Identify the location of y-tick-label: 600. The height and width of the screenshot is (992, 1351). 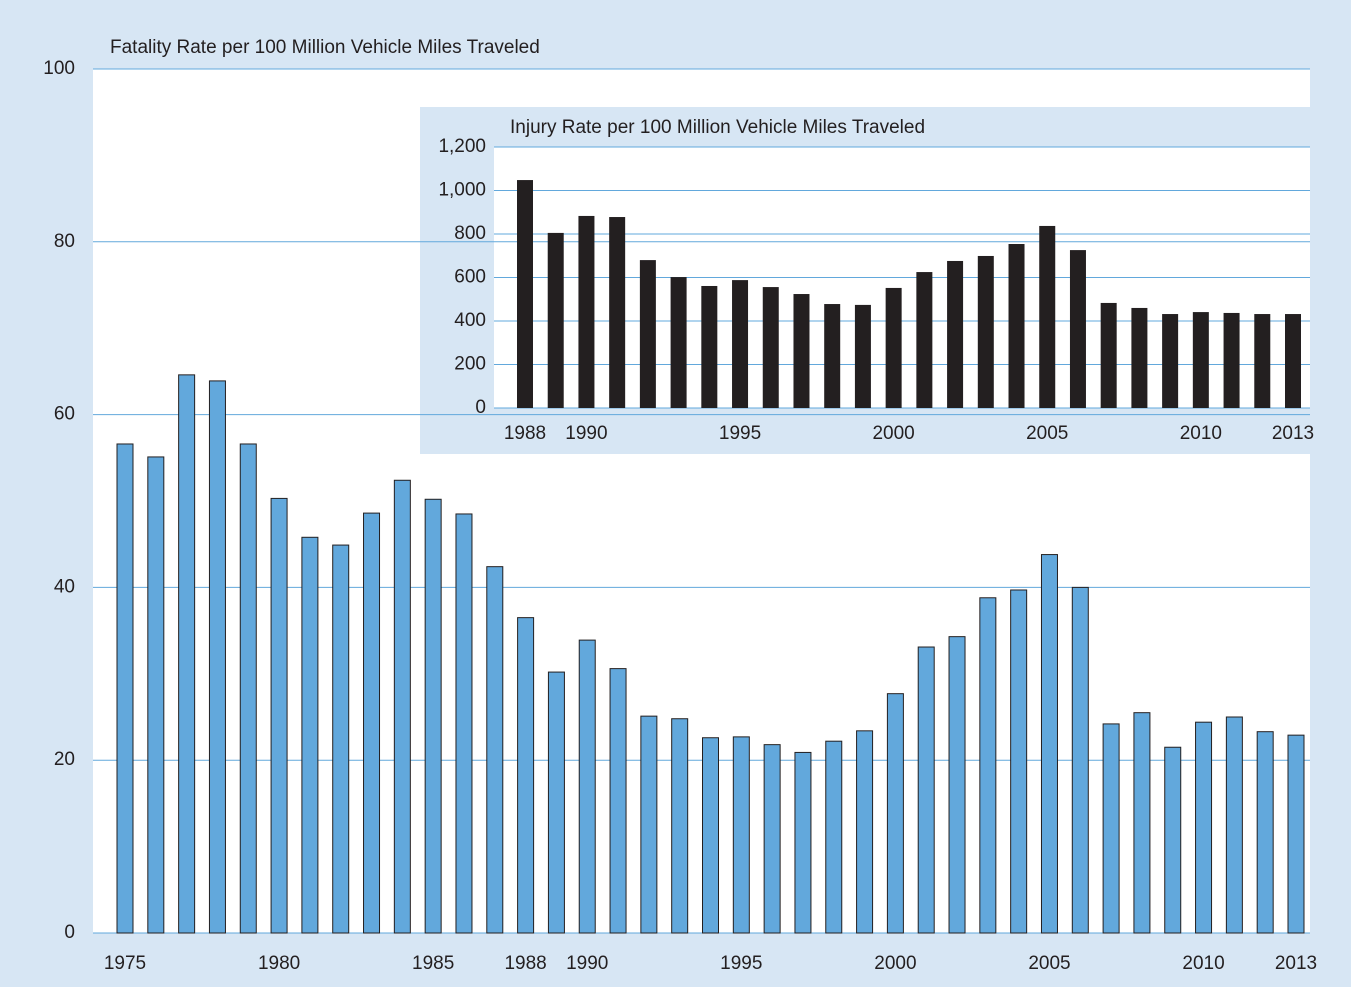
(470, 277).